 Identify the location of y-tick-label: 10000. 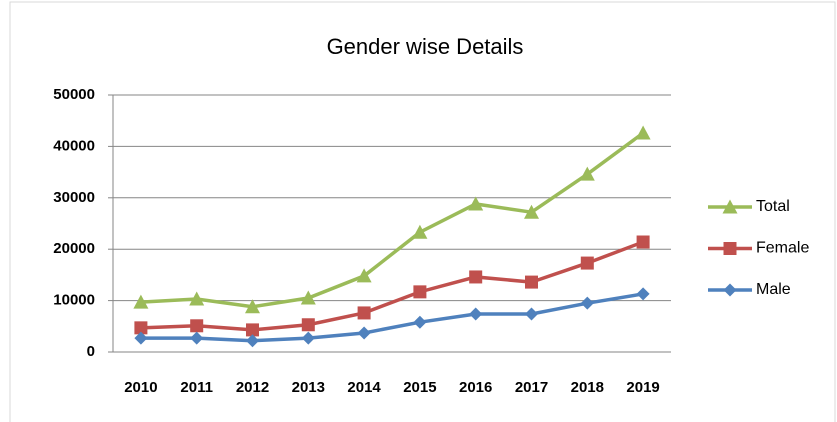
(74, 300).